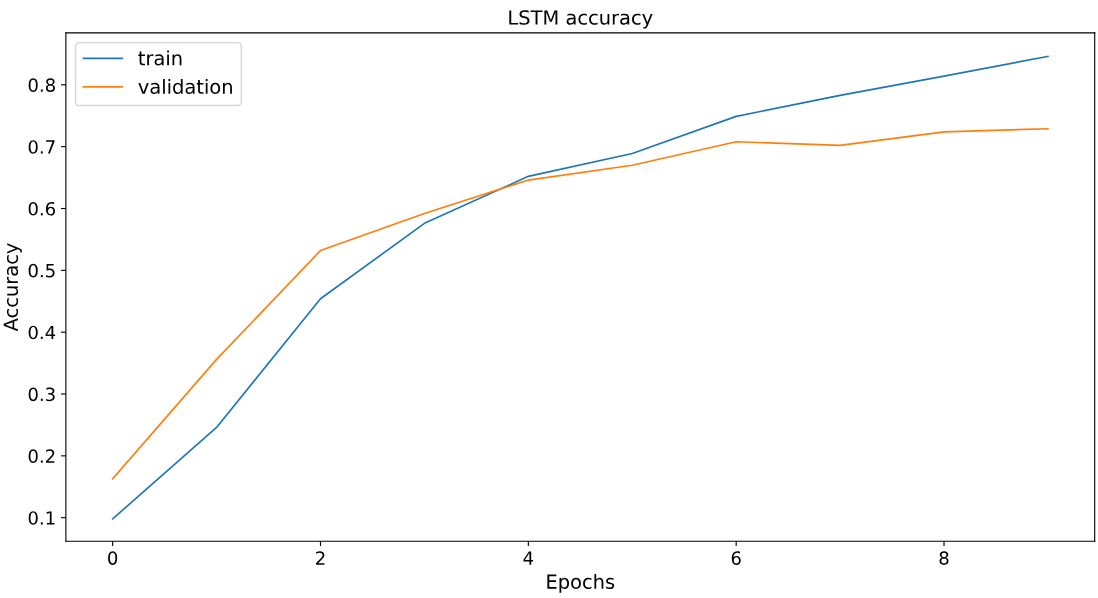 Image resolution: width=1098 pixels, height=598 pixels. What do you see at coordinates (185, 86) in the screenshot?
I see `legend-label: validation` at bounding box center [185, 86].